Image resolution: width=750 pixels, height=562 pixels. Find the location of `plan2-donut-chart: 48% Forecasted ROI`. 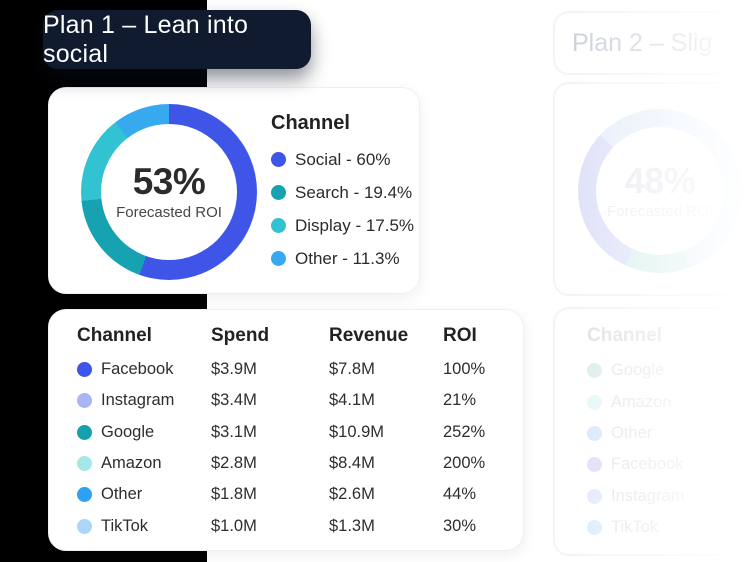

plan2-donut-chart: 48% Forecasted ROI is located at coordinates (660, 191).